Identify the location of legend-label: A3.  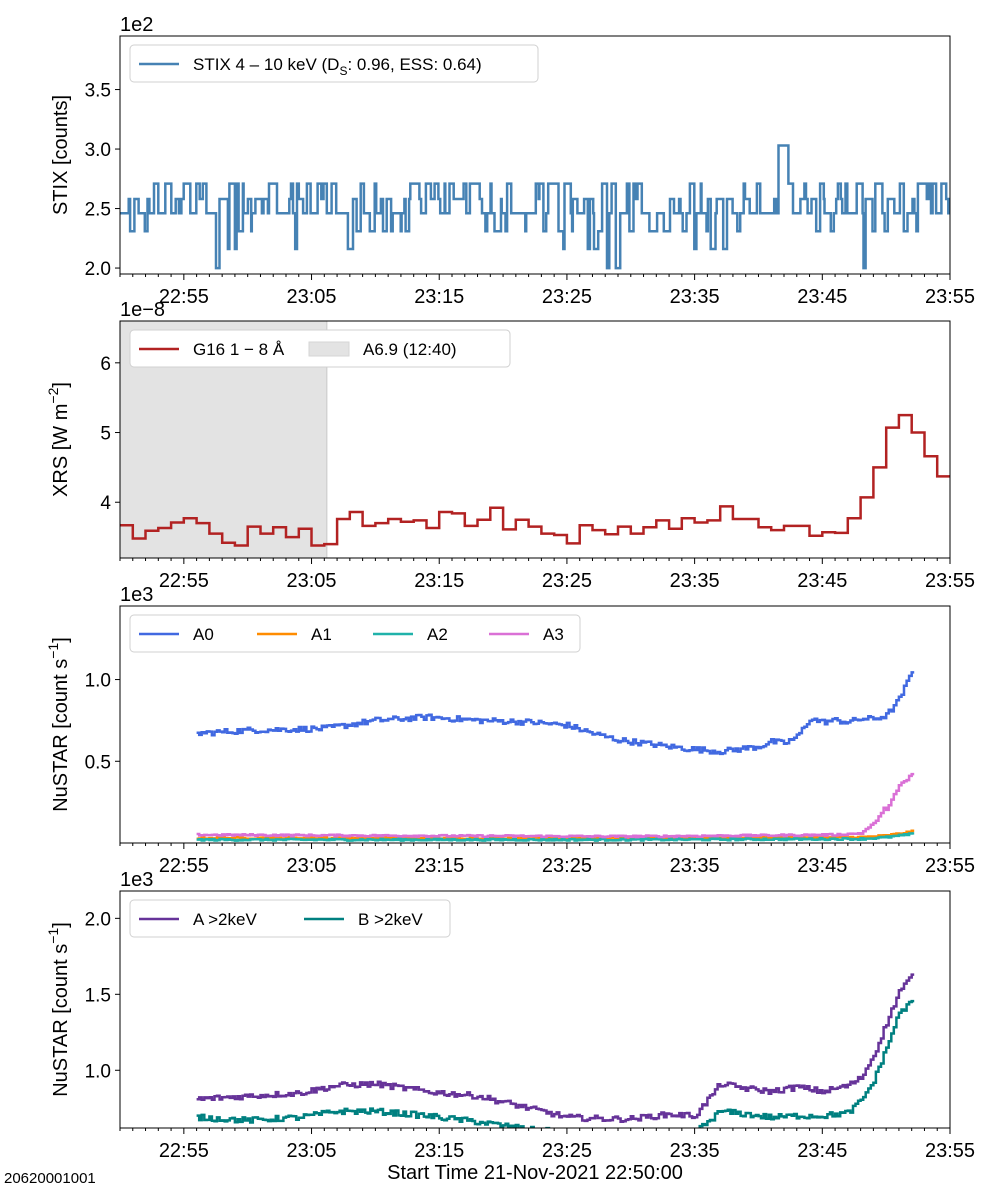
(553, 634).